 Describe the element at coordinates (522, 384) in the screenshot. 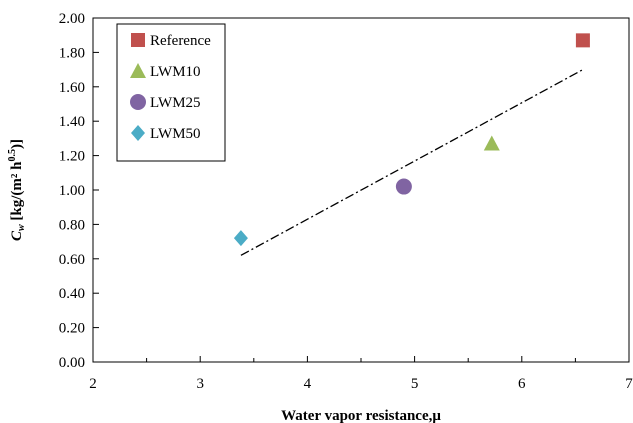

I see `x-tick-label: 6` at that location.